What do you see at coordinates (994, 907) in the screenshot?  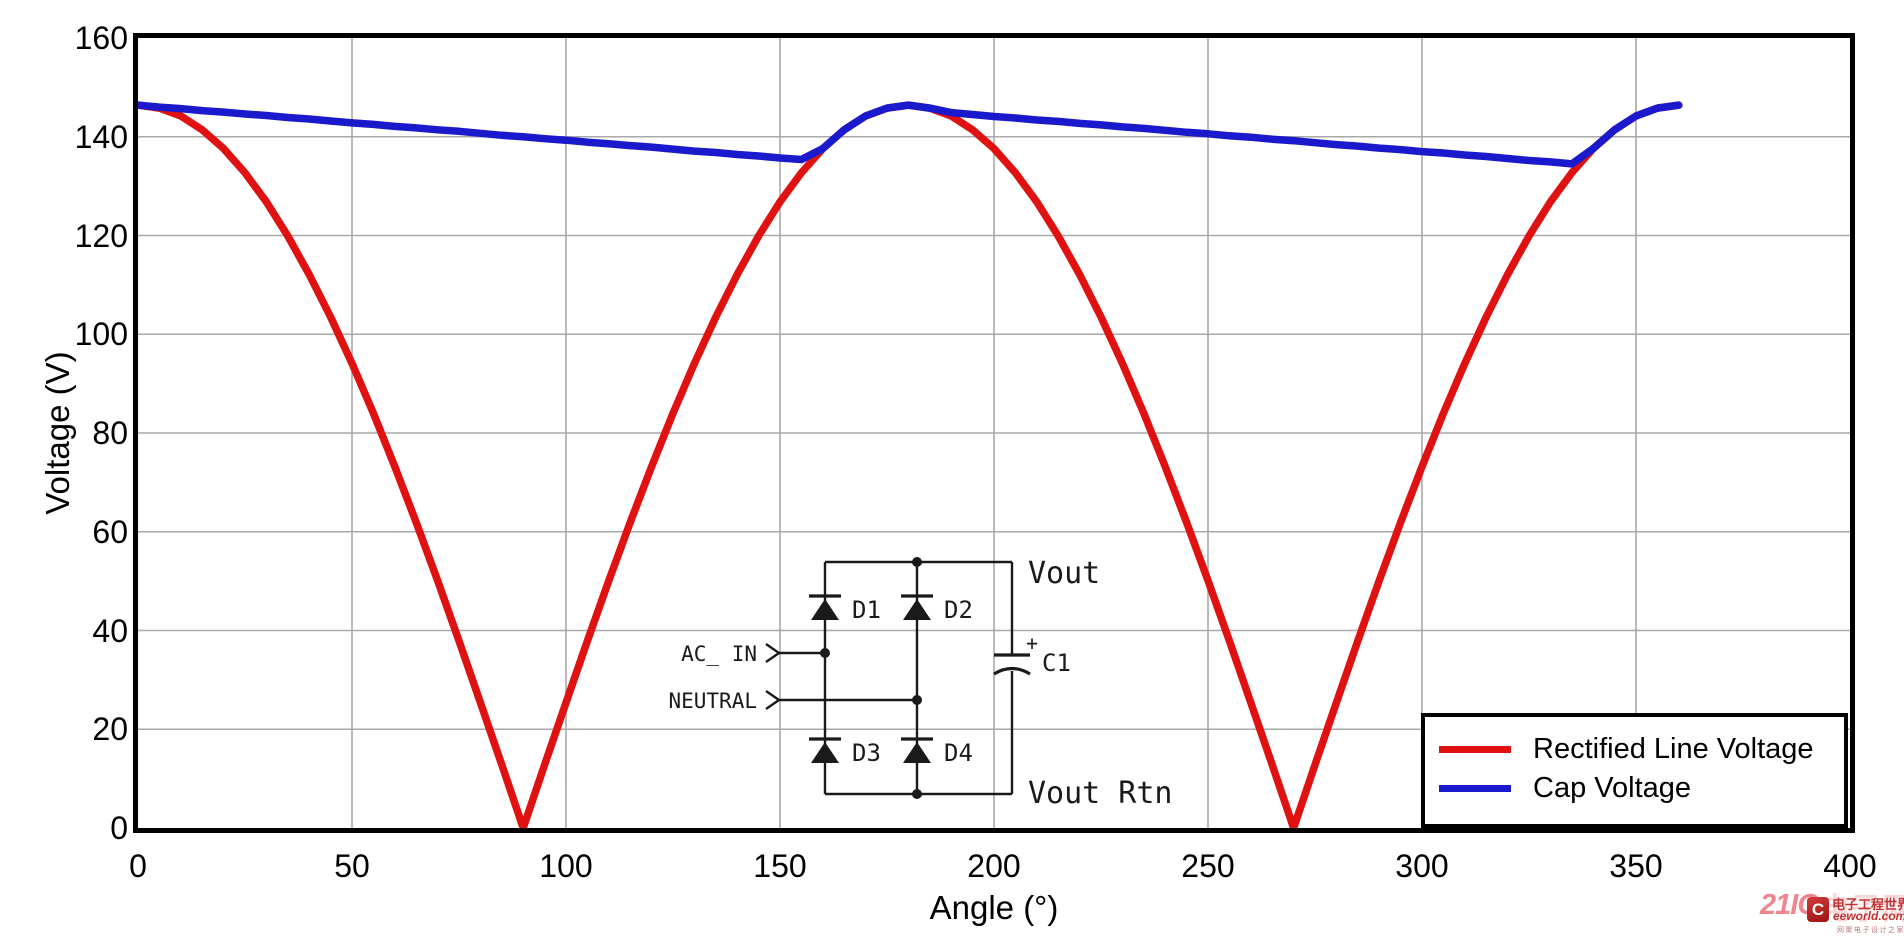 I see `x-axis-title: Angle (°)` at bounding box center [994, 907].